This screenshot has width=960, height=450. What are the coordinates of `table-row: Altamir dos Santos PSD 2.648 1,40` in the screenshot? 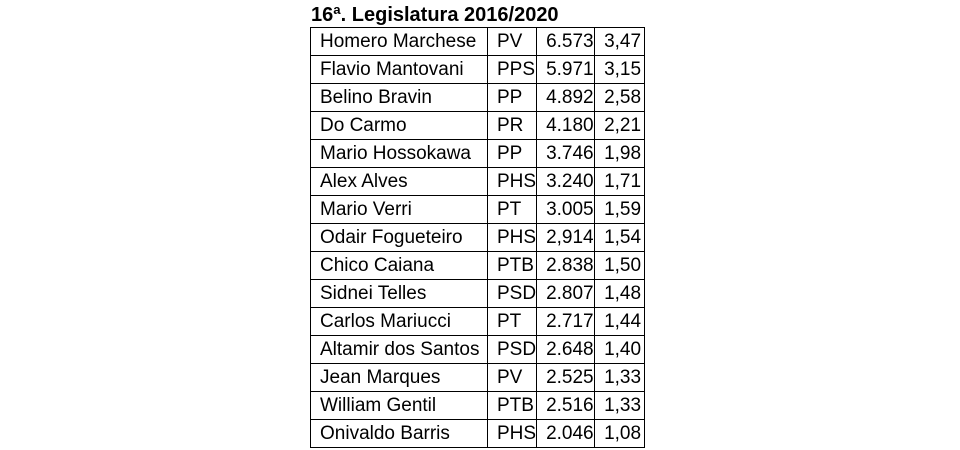 It's located at (478, 349).